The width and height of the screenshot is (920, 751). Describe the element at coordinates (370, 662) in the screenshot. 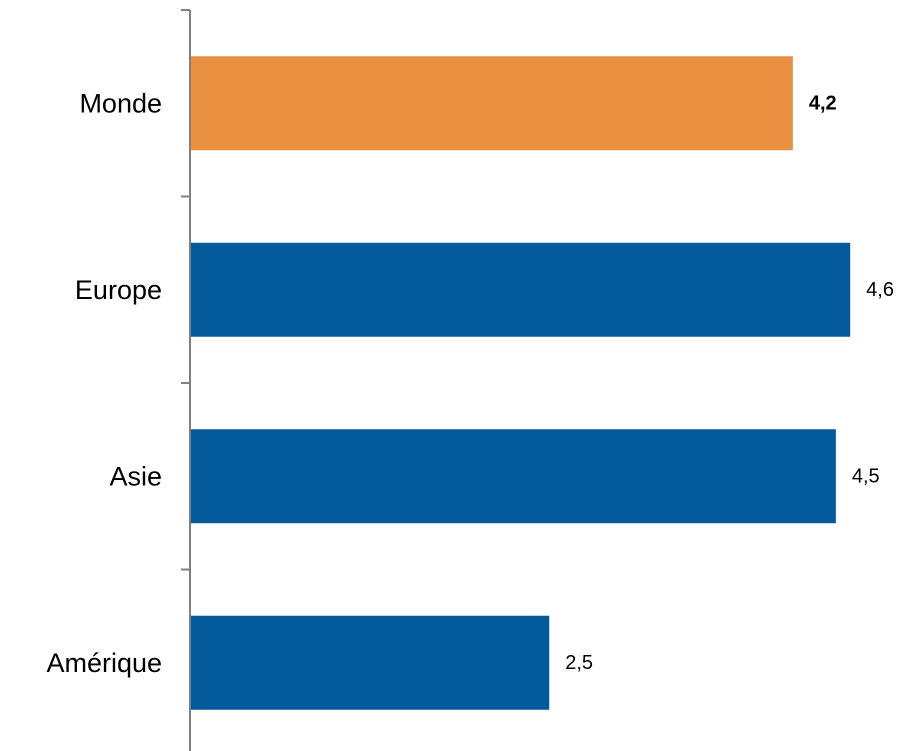

I see `bar-amerique` at that location.